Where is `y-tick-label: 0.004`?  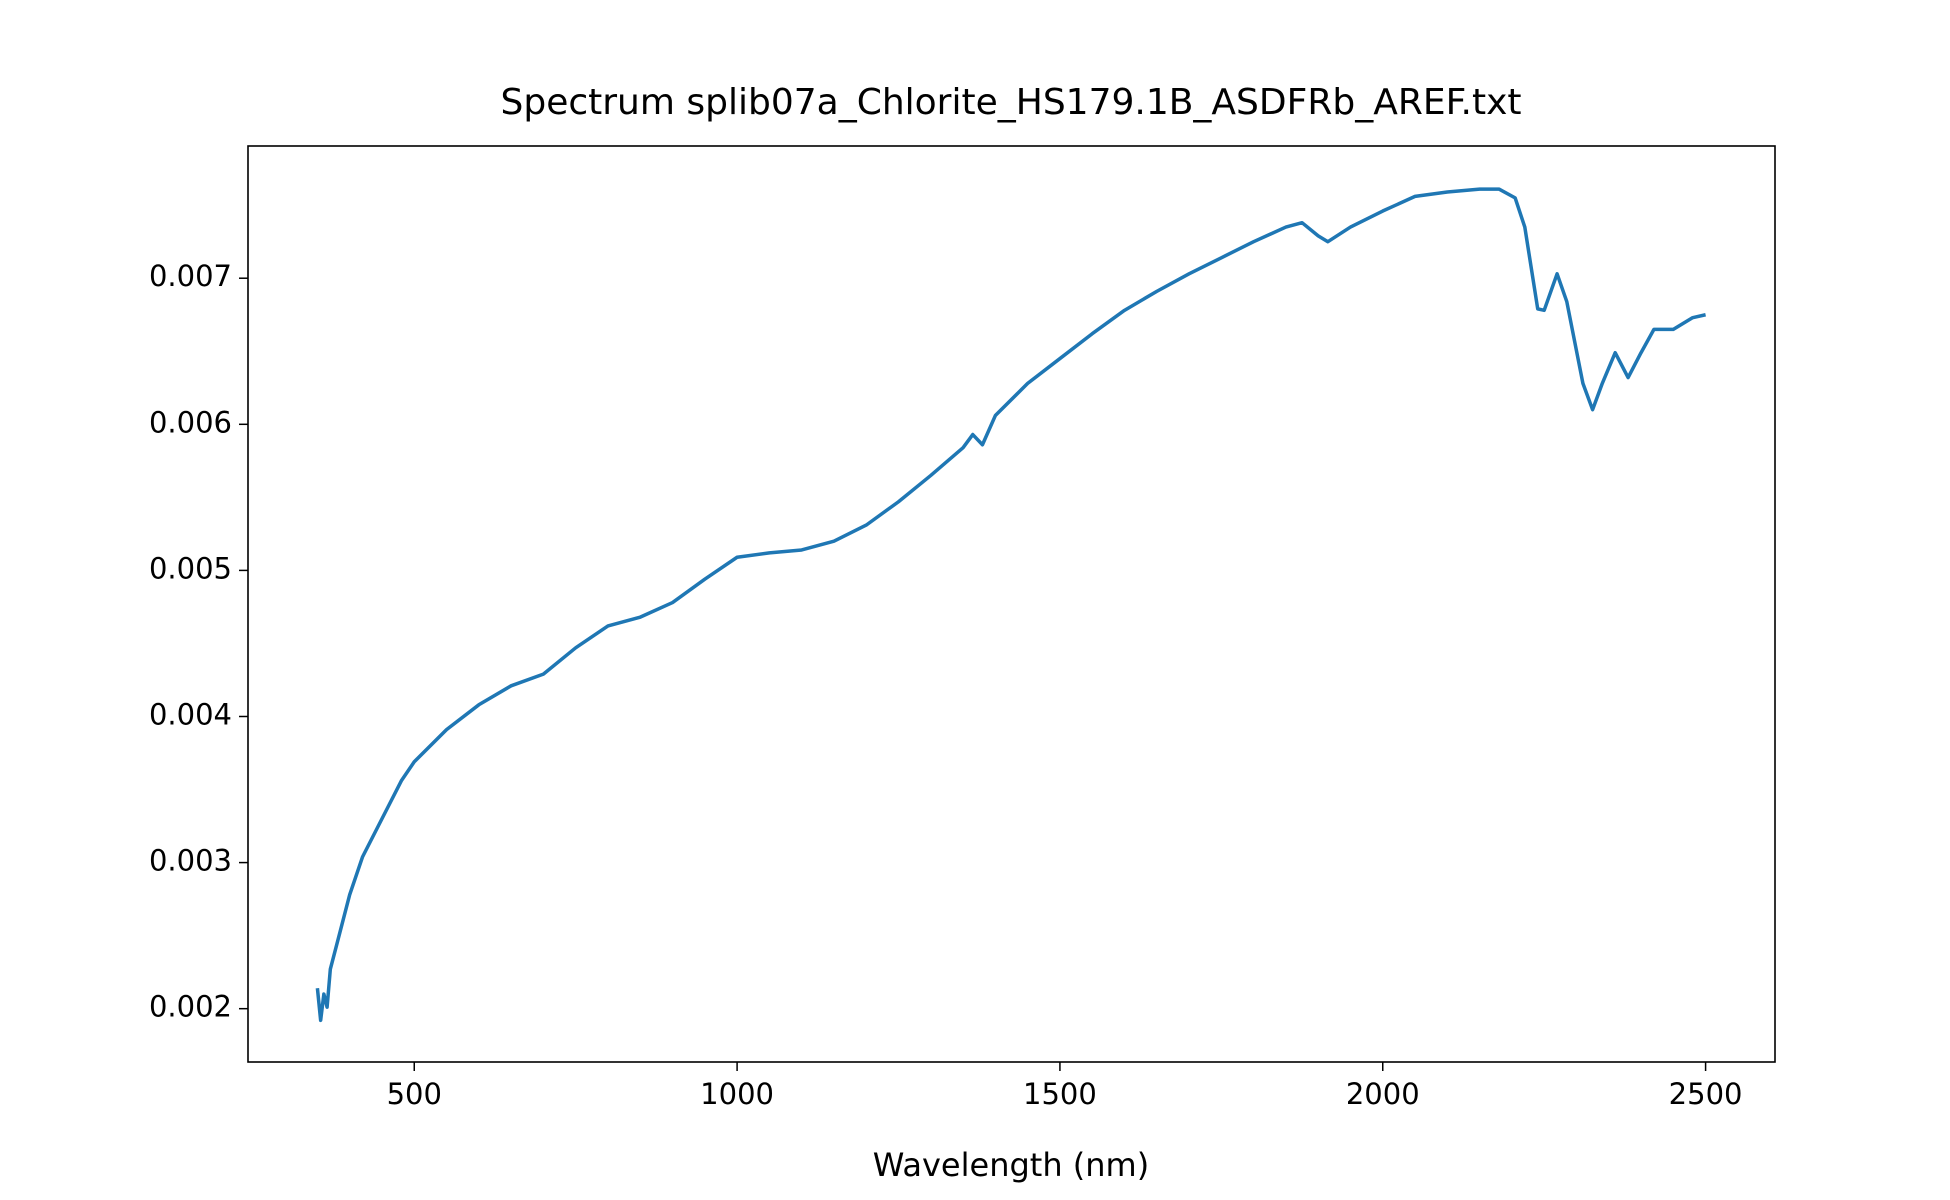 y-tick-label: 0.004 is located at coordinates (190, 714).